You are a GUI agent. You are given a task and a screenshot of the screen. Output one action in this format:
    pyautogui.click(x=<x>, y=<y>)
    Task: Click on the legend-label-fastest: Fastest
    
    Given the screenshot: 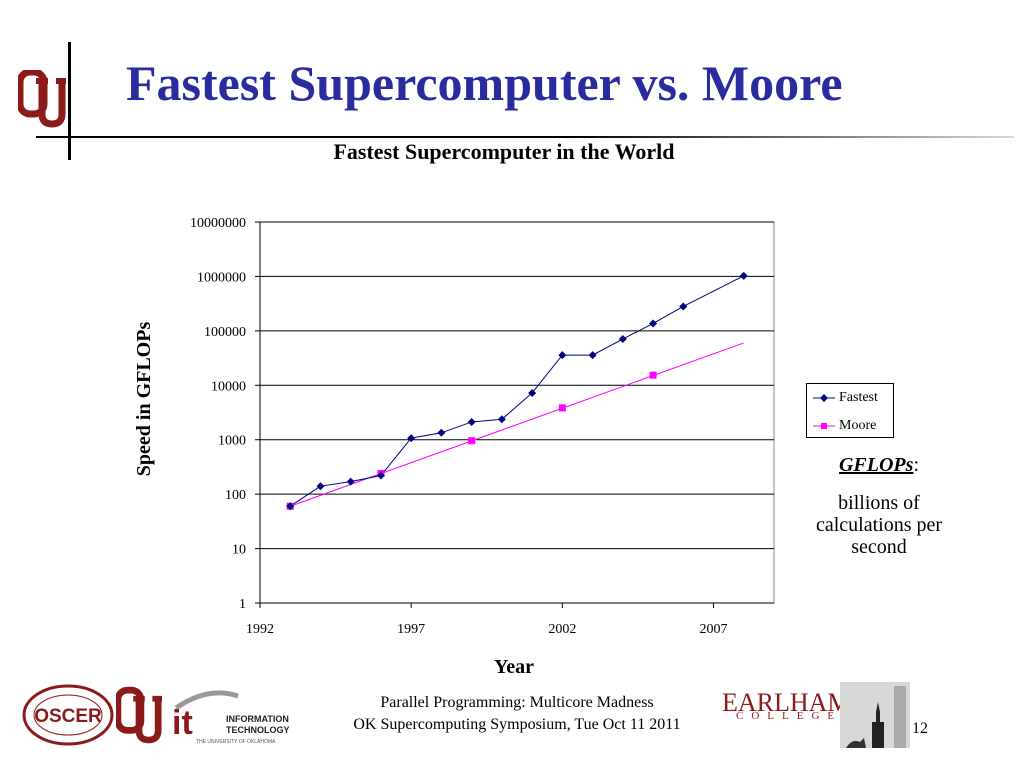 What is the action you would take?
    pyautogui.click(x=858, y=397)
    